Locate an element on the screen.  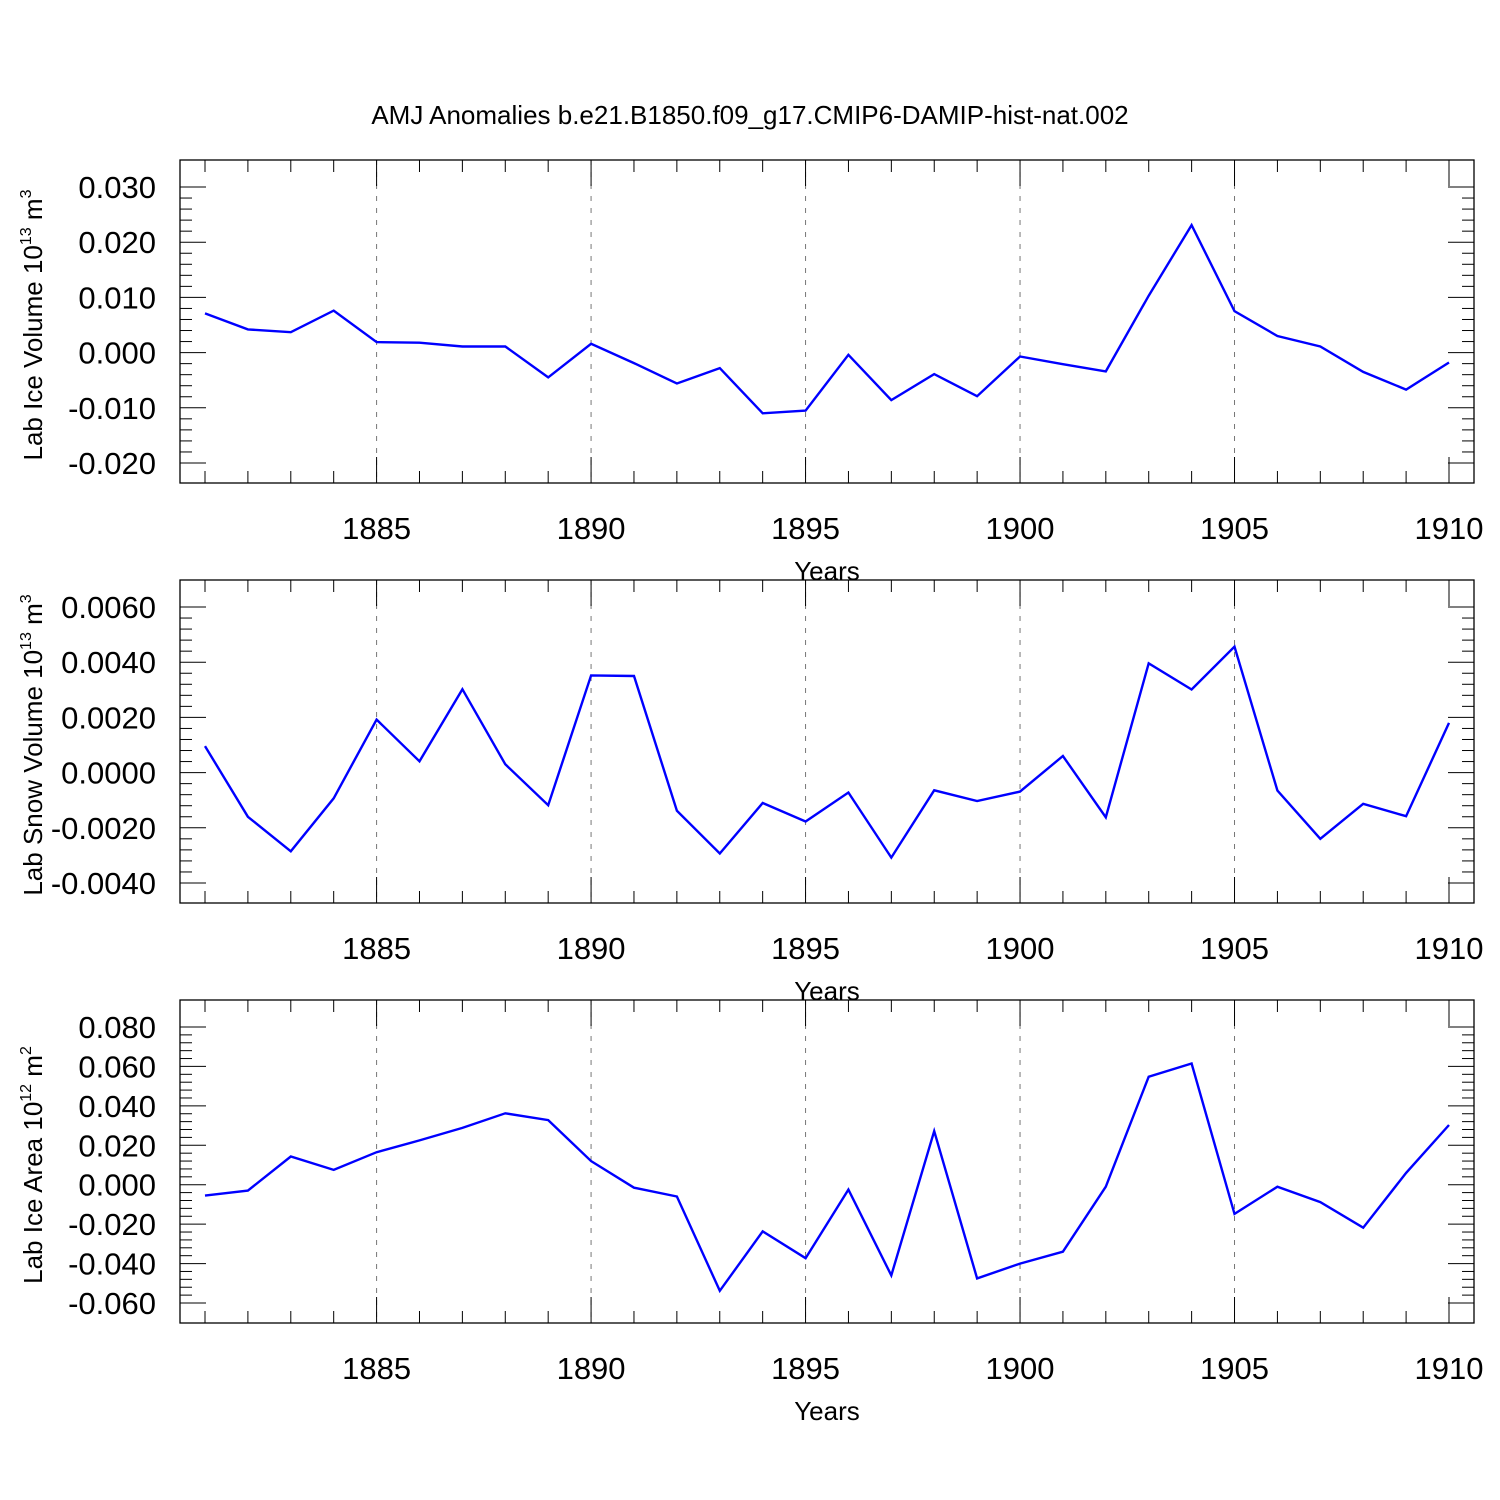
y-tick-label: 0.0060 is located at coordinates (108, 607).